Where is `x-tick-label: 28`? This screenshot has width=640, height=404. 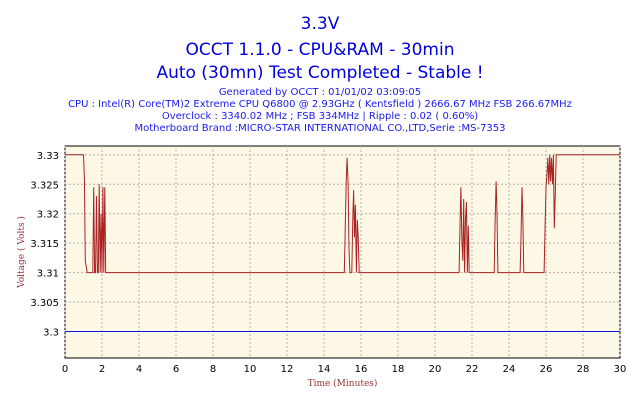
x-tick-label: 28 is located at coordinates (583, 369).